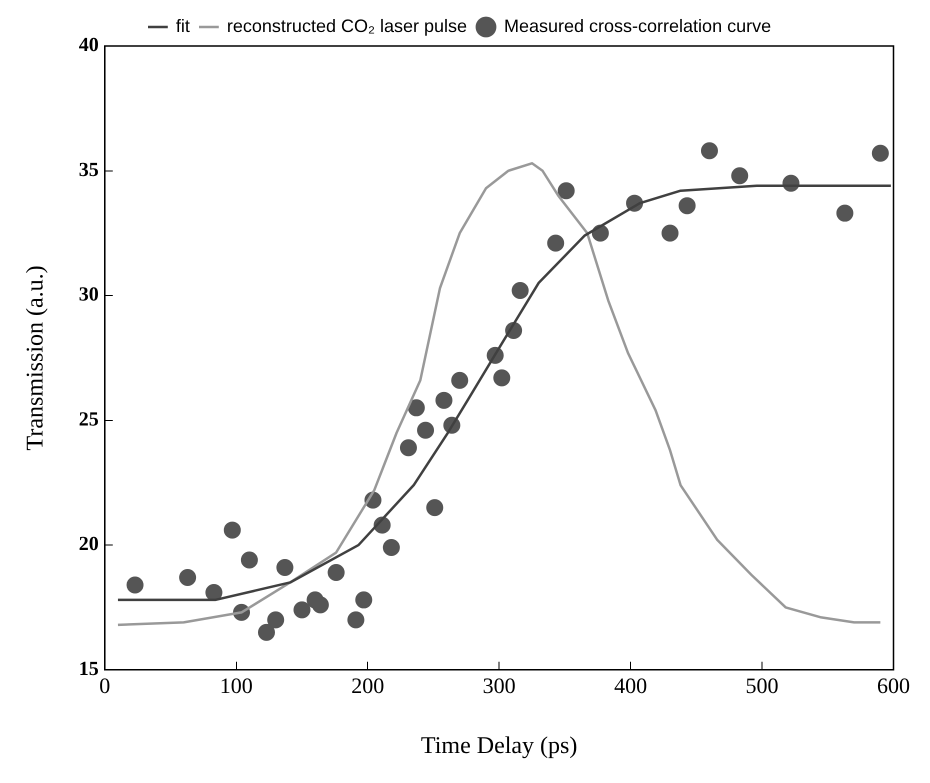 The width and height of the screenshot is (930, 783). Describe the element at coordinates (88, 169) in the screenshot. I see `y-tick-label: 35` at that location.